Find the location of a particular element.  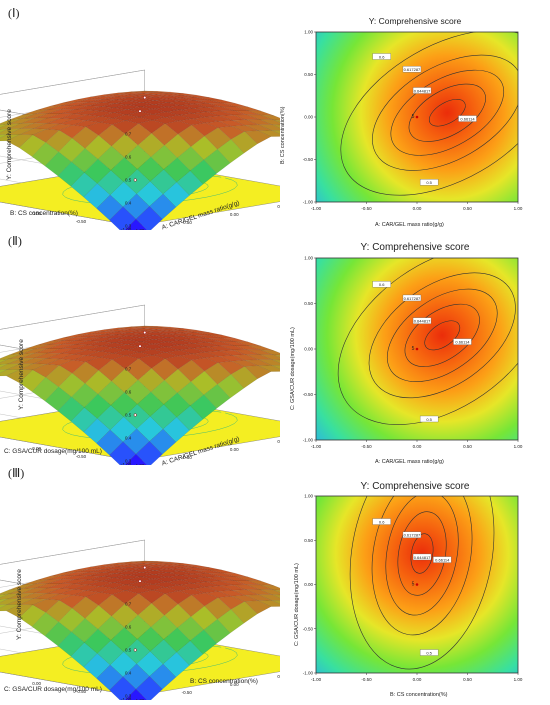

x-tick-label: 0.50 is located at coordinates (467, 446).